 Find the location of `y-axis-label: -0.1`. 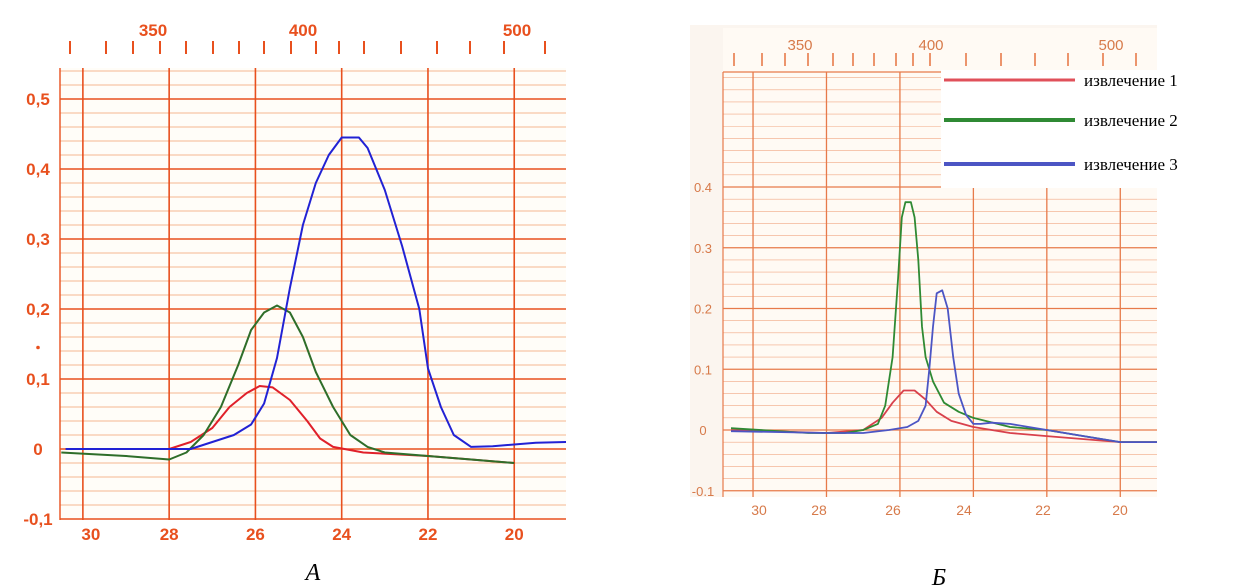

y-axis-label: -0.1 is located at coordinates (703, 491).